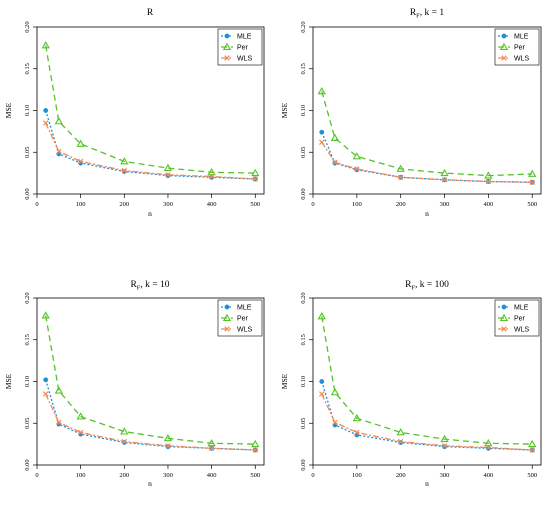 Image resolution: width=550 pixels, height=518 pixels. I want to click on chart-title-suffix: , k = 100, so click(432, 285).